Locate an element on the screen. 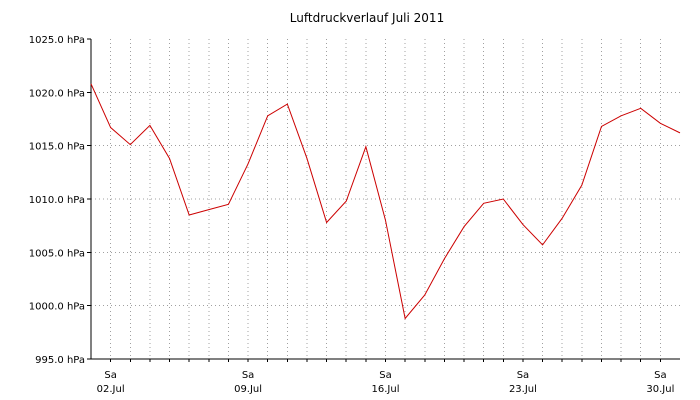 This screenshot has height=400, width=700. y-tick-label: 1005.0 hPa is located at coordinates (57, 253).